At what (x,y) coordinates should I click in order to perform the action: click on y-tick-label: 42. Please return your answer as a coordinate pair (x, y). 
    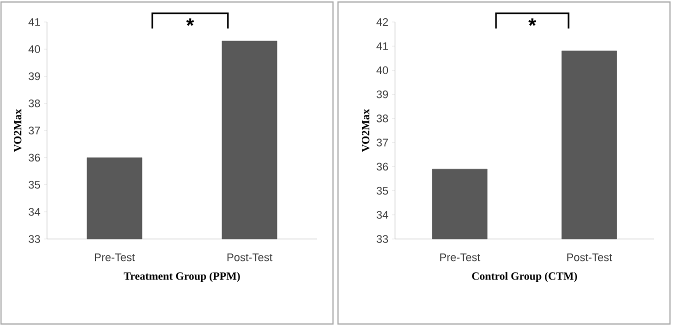
    Looking at the image, I should click on (382, 22).